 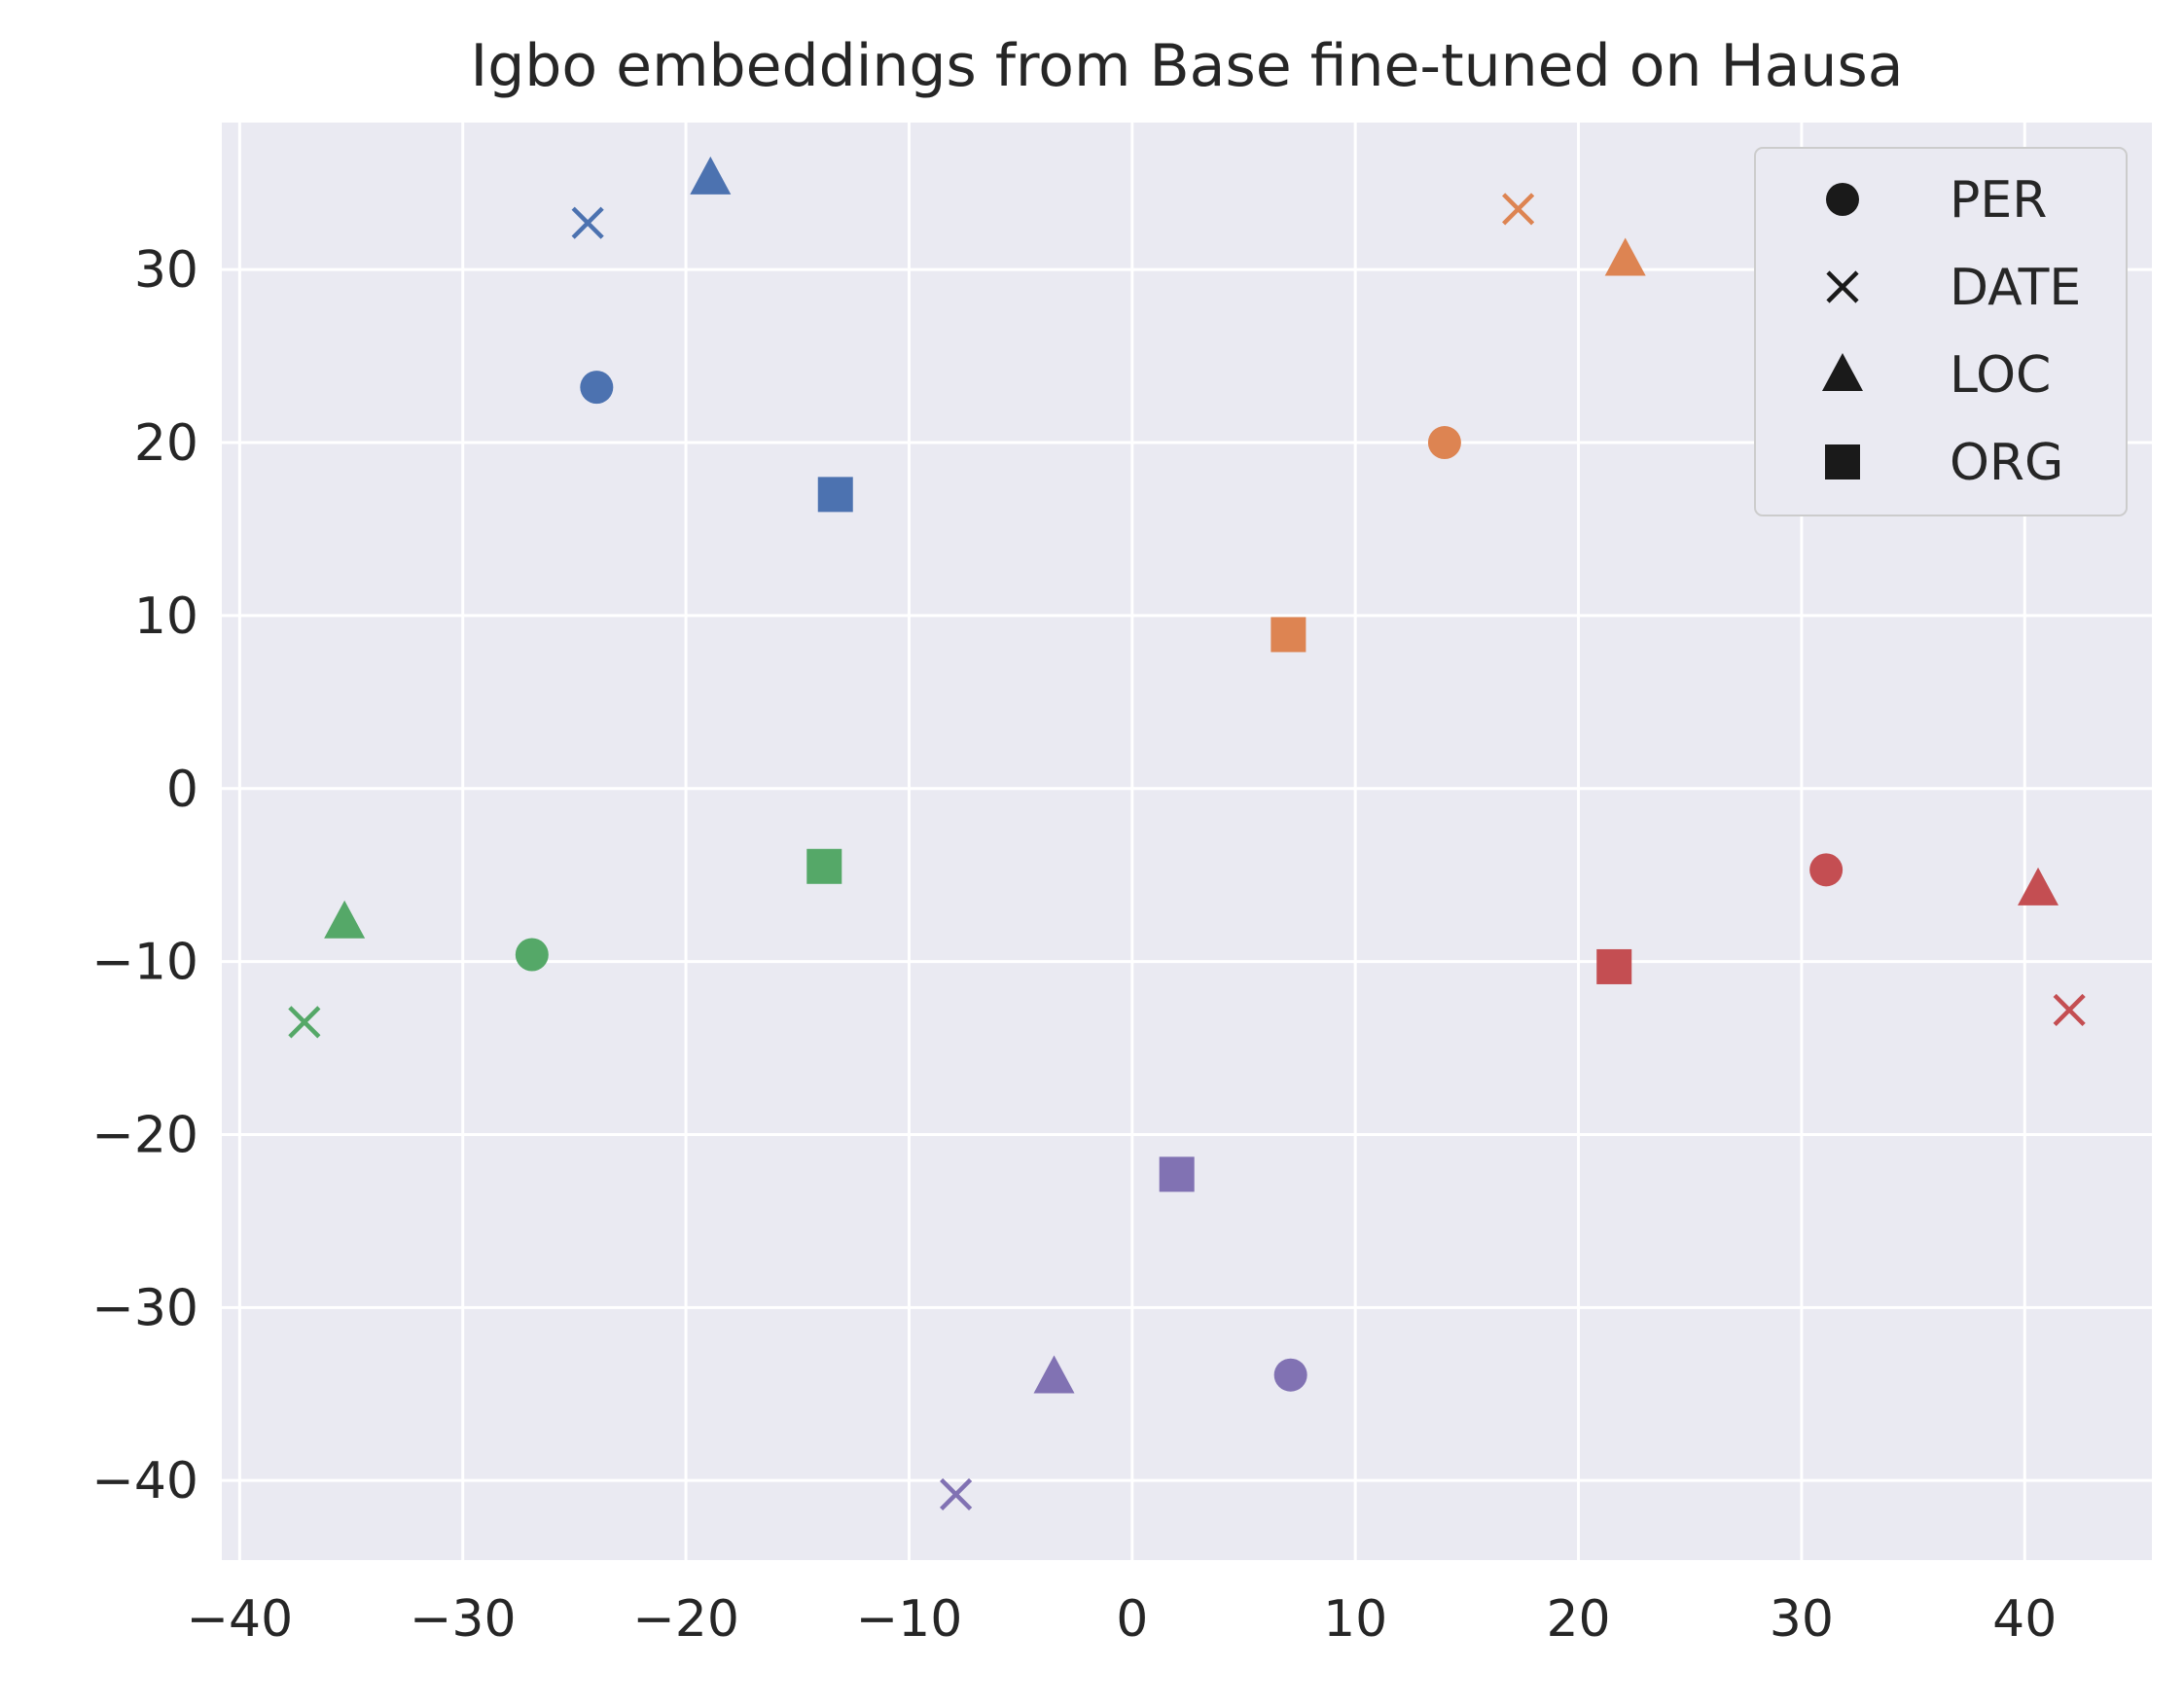 What do you see at coordinates (239, 1619) in the screenshot?
I see `x-tick-label: −40` at bounding box center [239, 1619].